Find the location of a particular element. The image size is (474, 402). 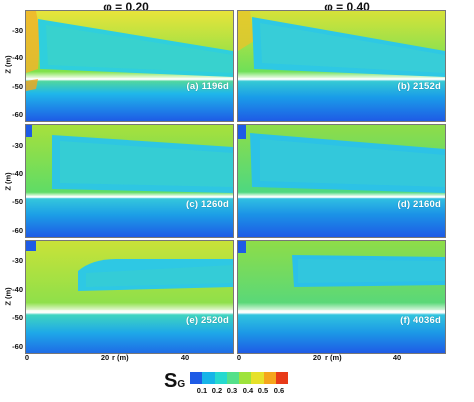

colorbar-tick-04: 0.4 is located at coordinates (248, 390).